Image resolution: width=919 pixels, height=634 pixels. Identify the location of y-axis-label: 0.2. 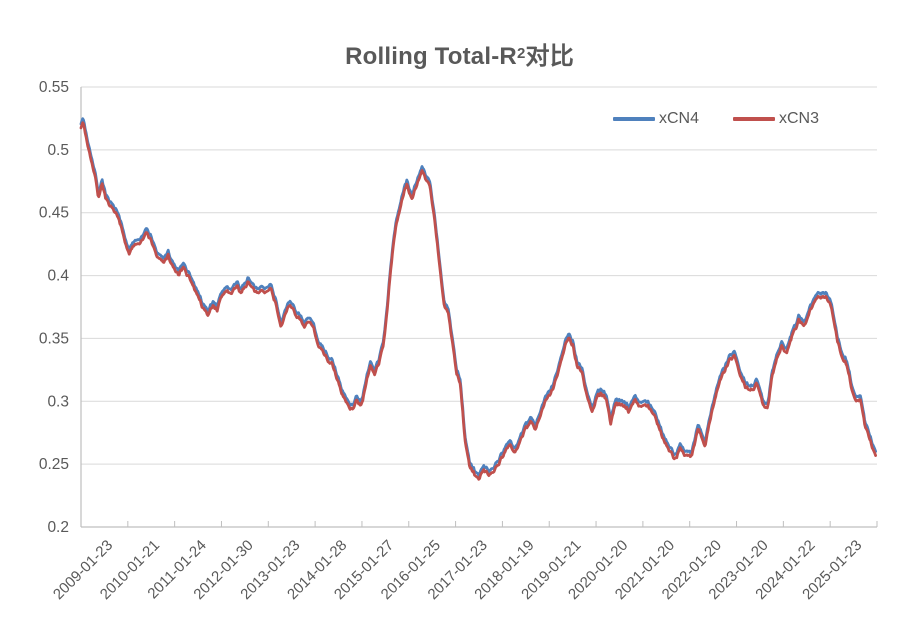
(58, 527).